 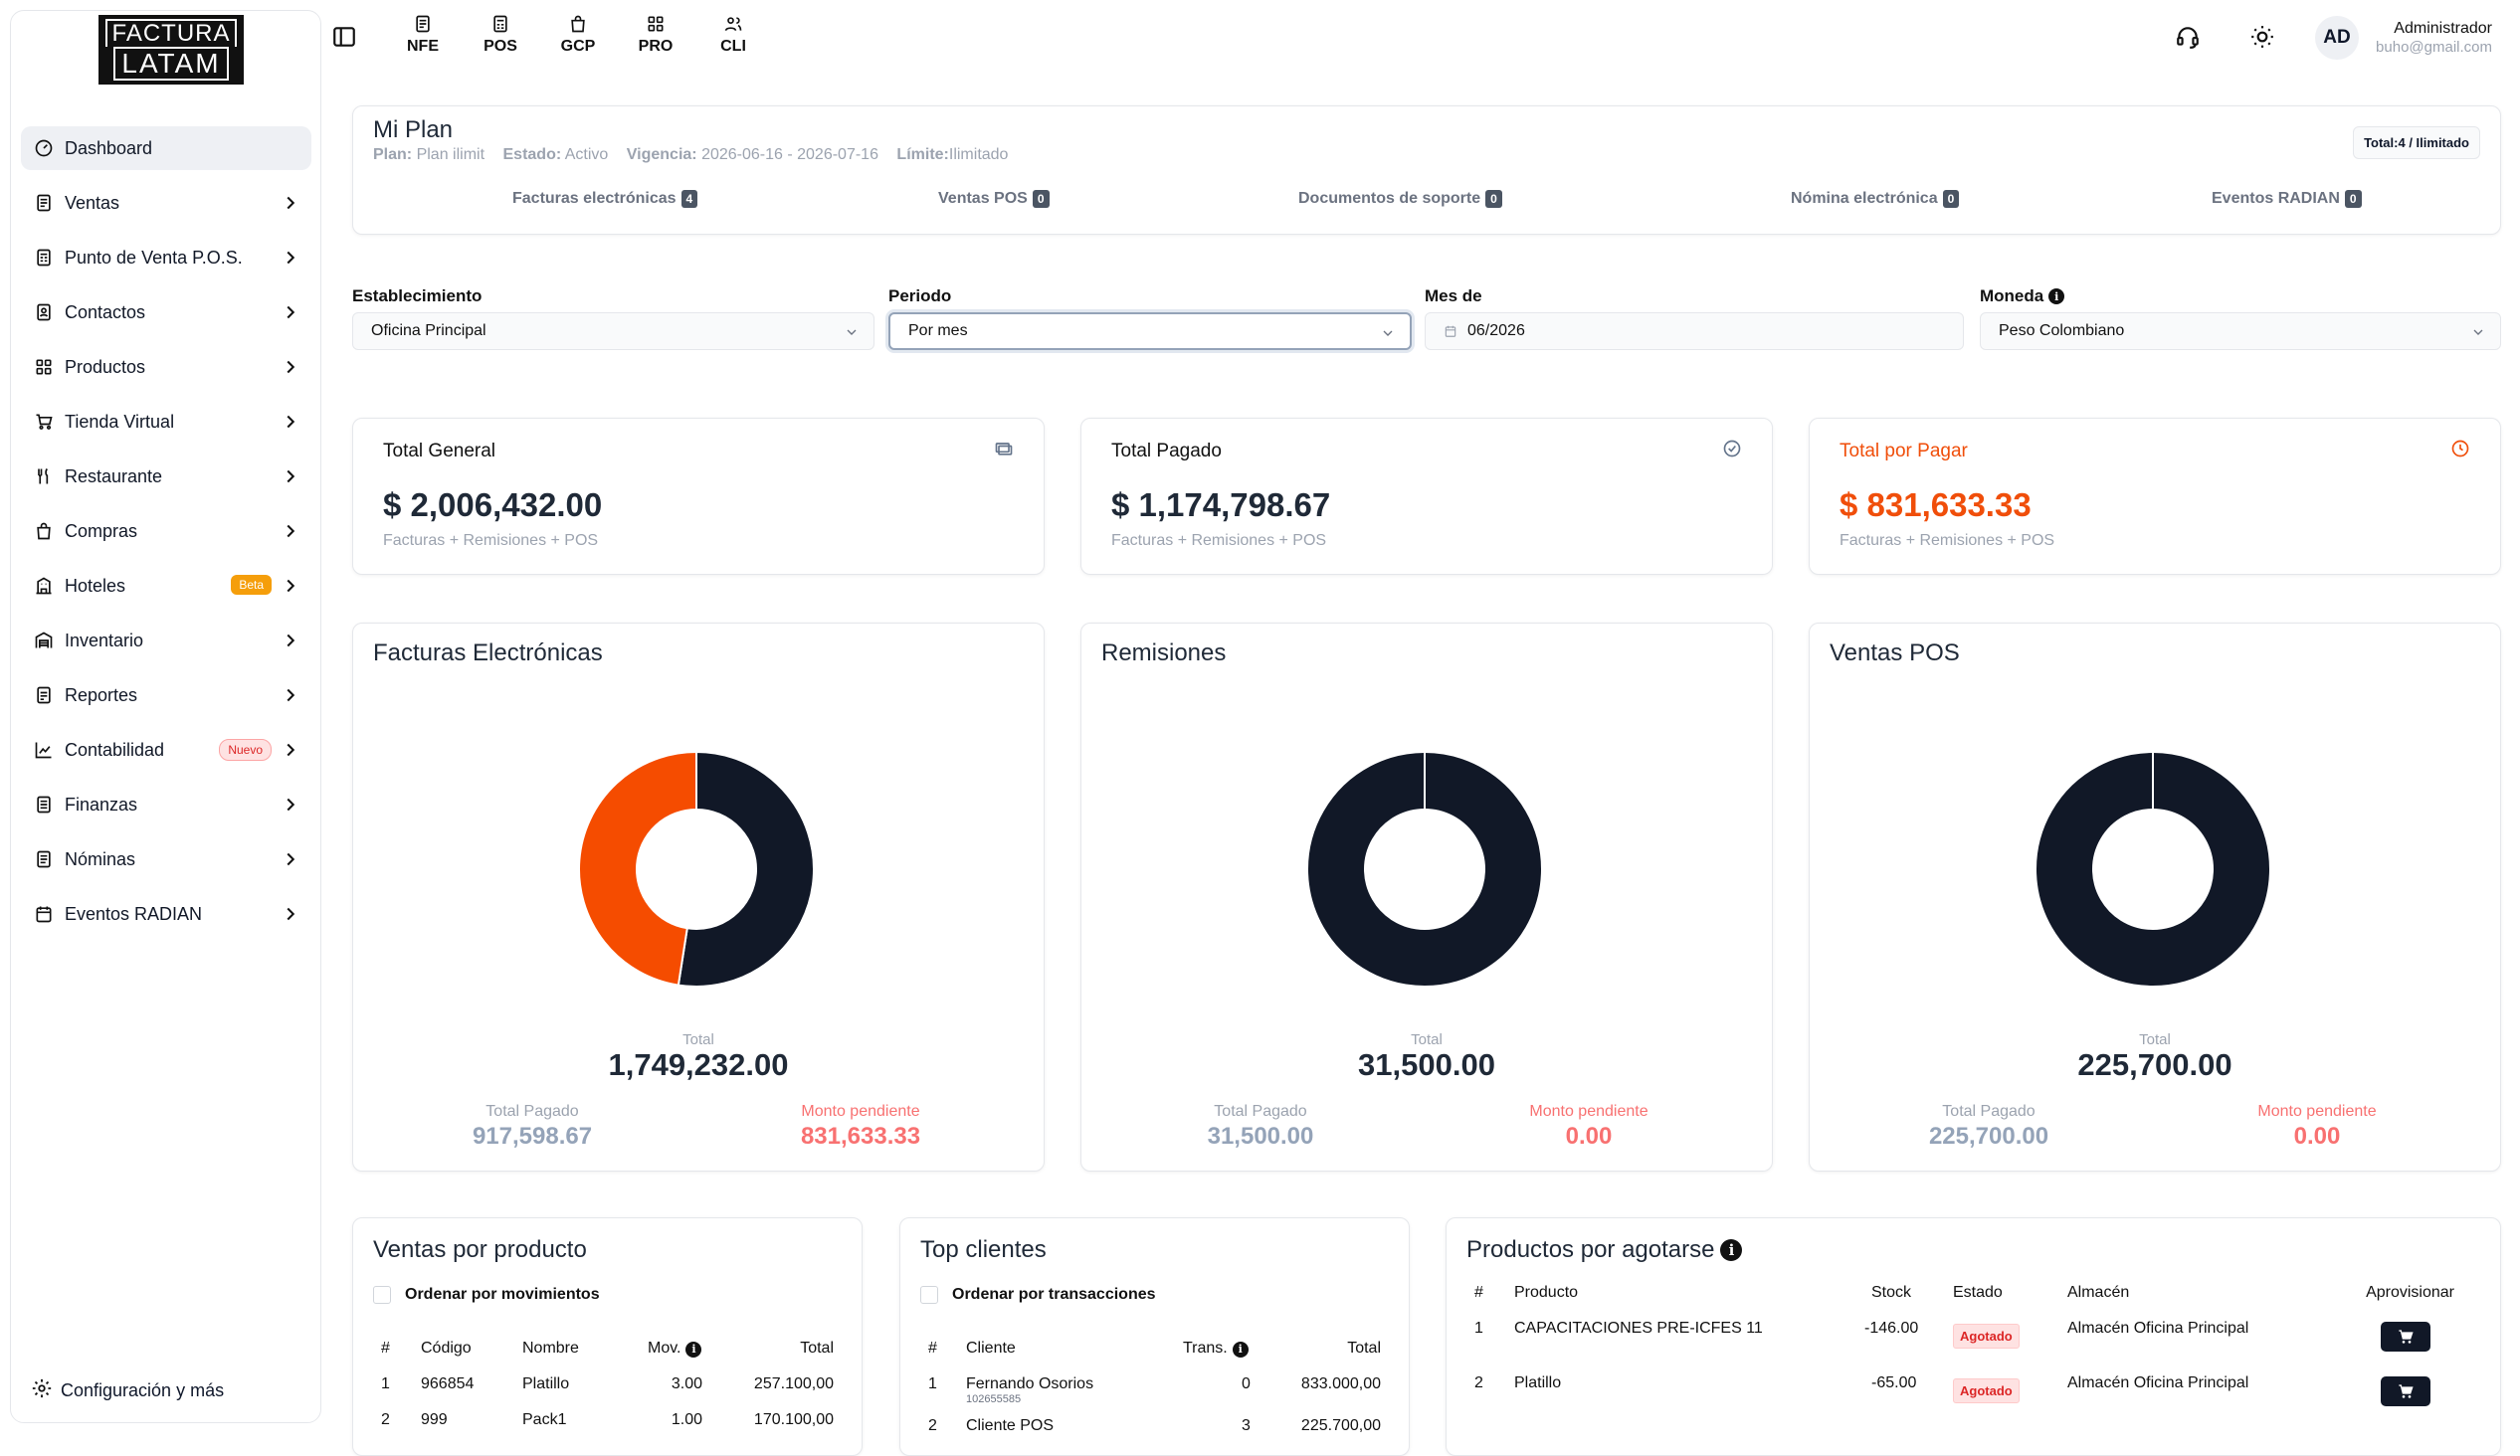 I want to click on counter-label: Facturas electrónicas, so click(x=594, y=198).